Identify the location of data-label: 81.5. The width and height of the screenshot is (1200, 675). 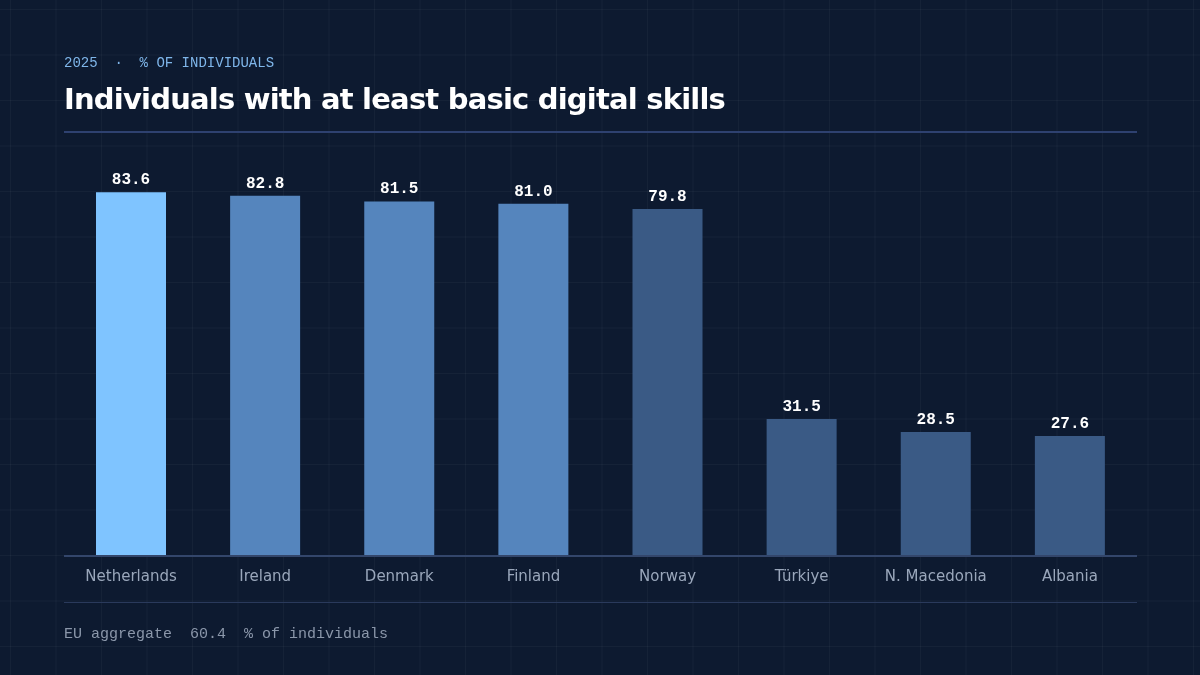
(399, 189).